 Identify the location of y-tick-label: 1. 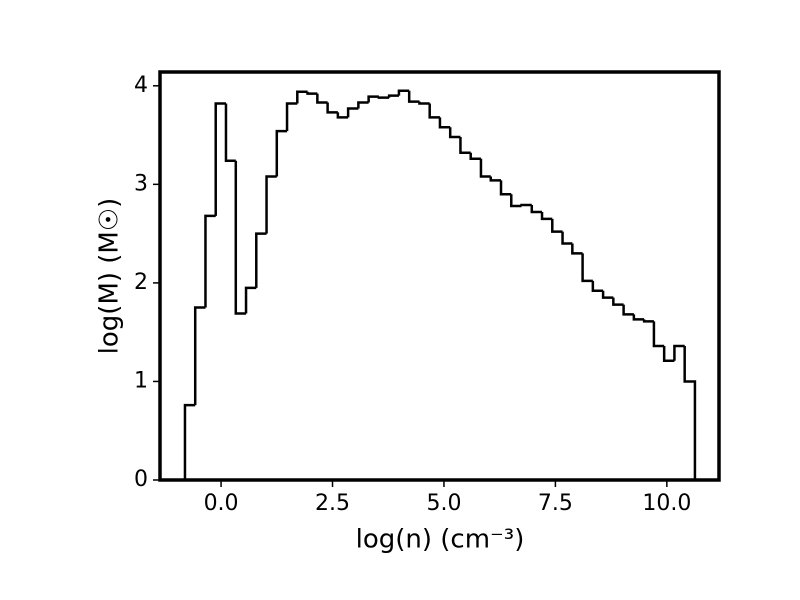
(141, 380).